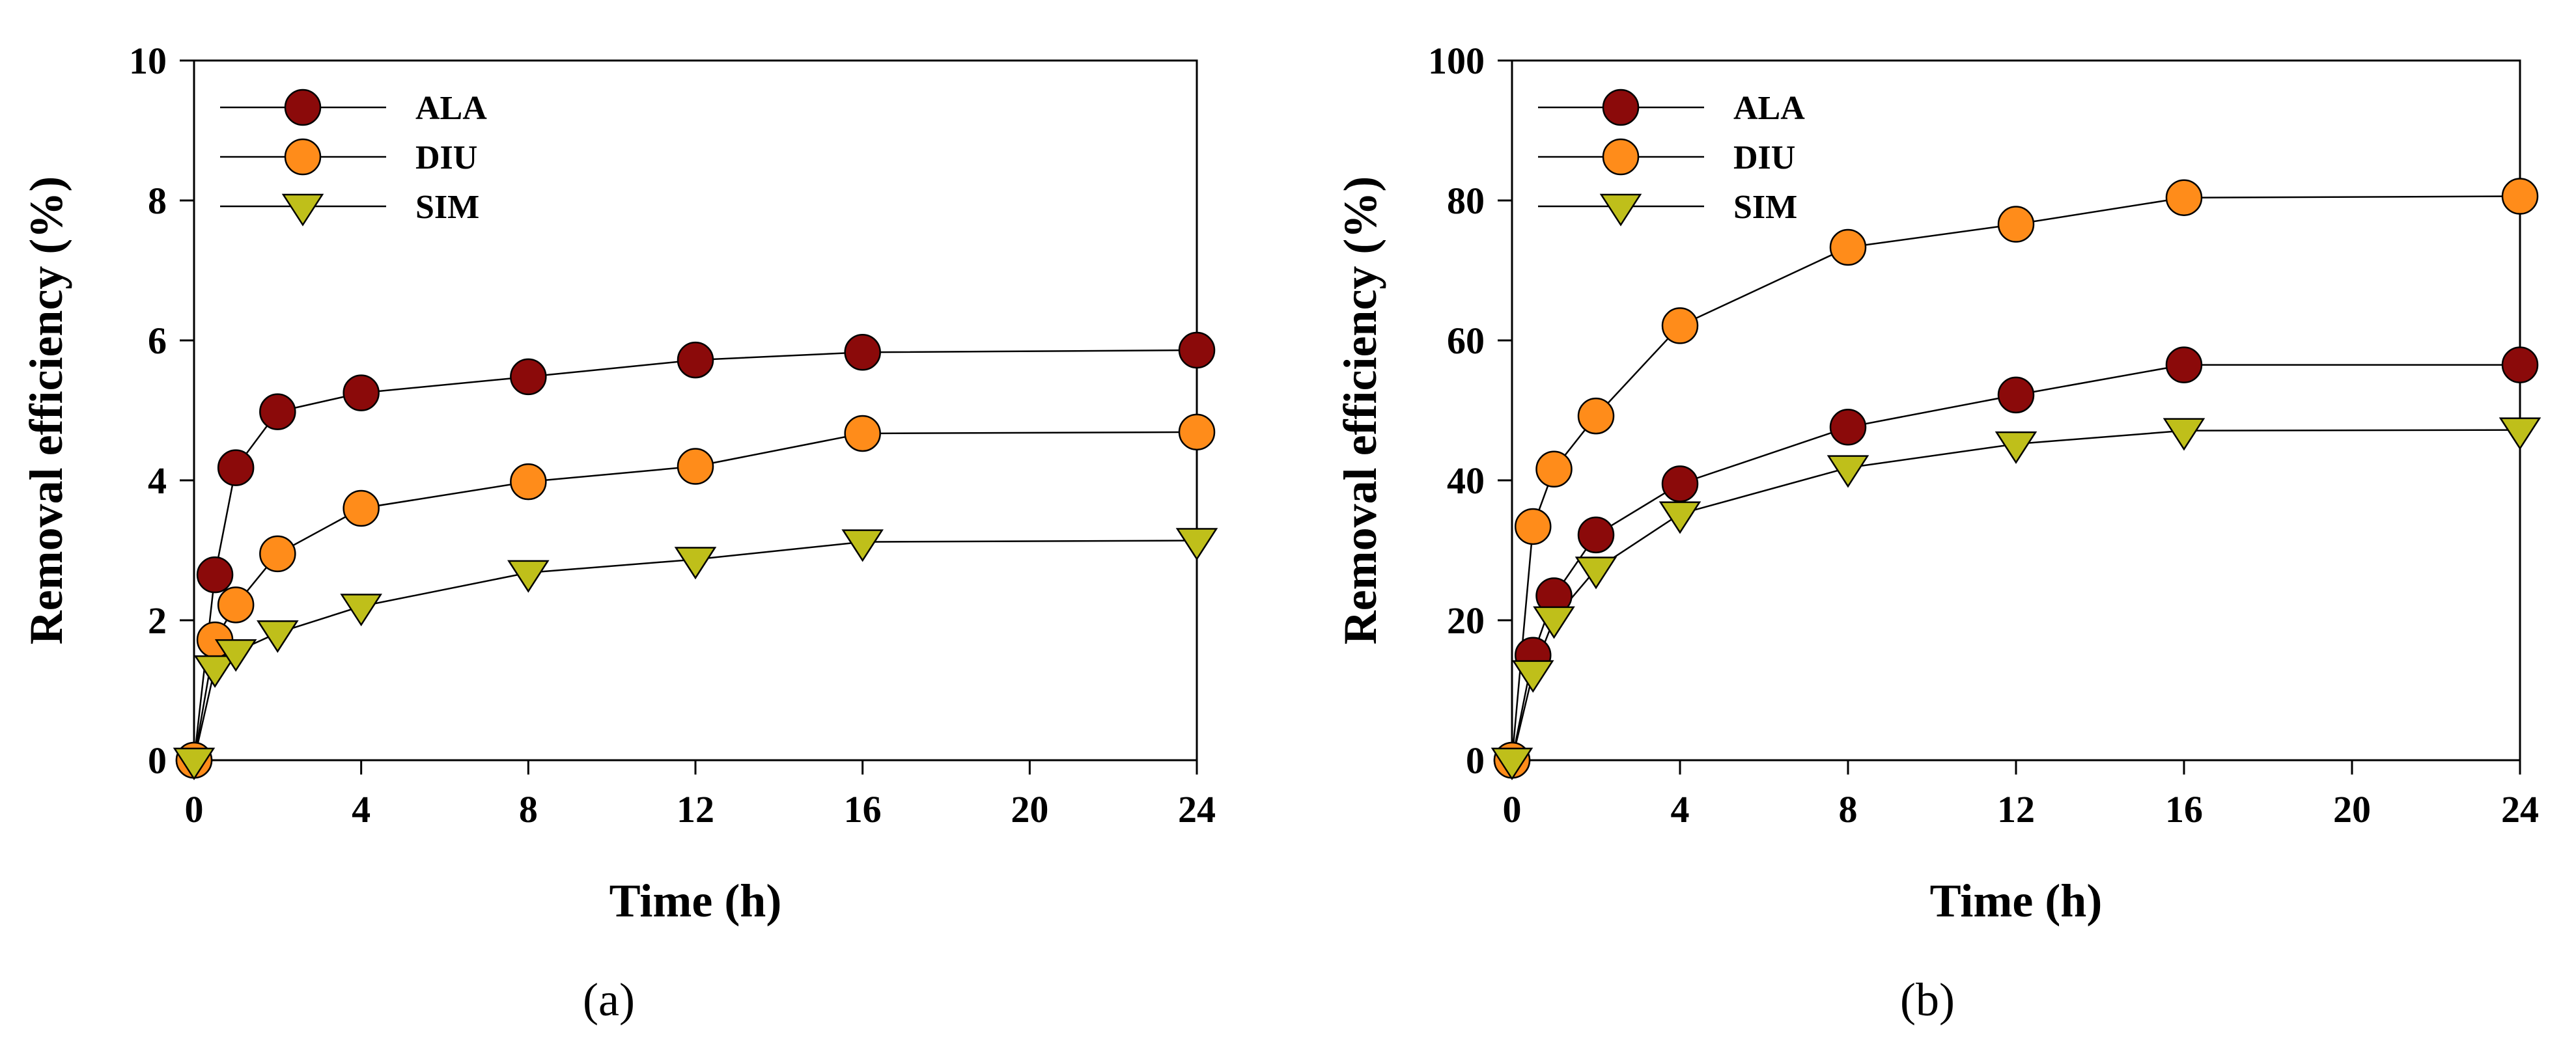 Image resolution: width=2576 pixels, height=1057 pixels. Describe the element at coordinates (158, 620) in the screenshot. I see `y-tick-label: 2` at that location.